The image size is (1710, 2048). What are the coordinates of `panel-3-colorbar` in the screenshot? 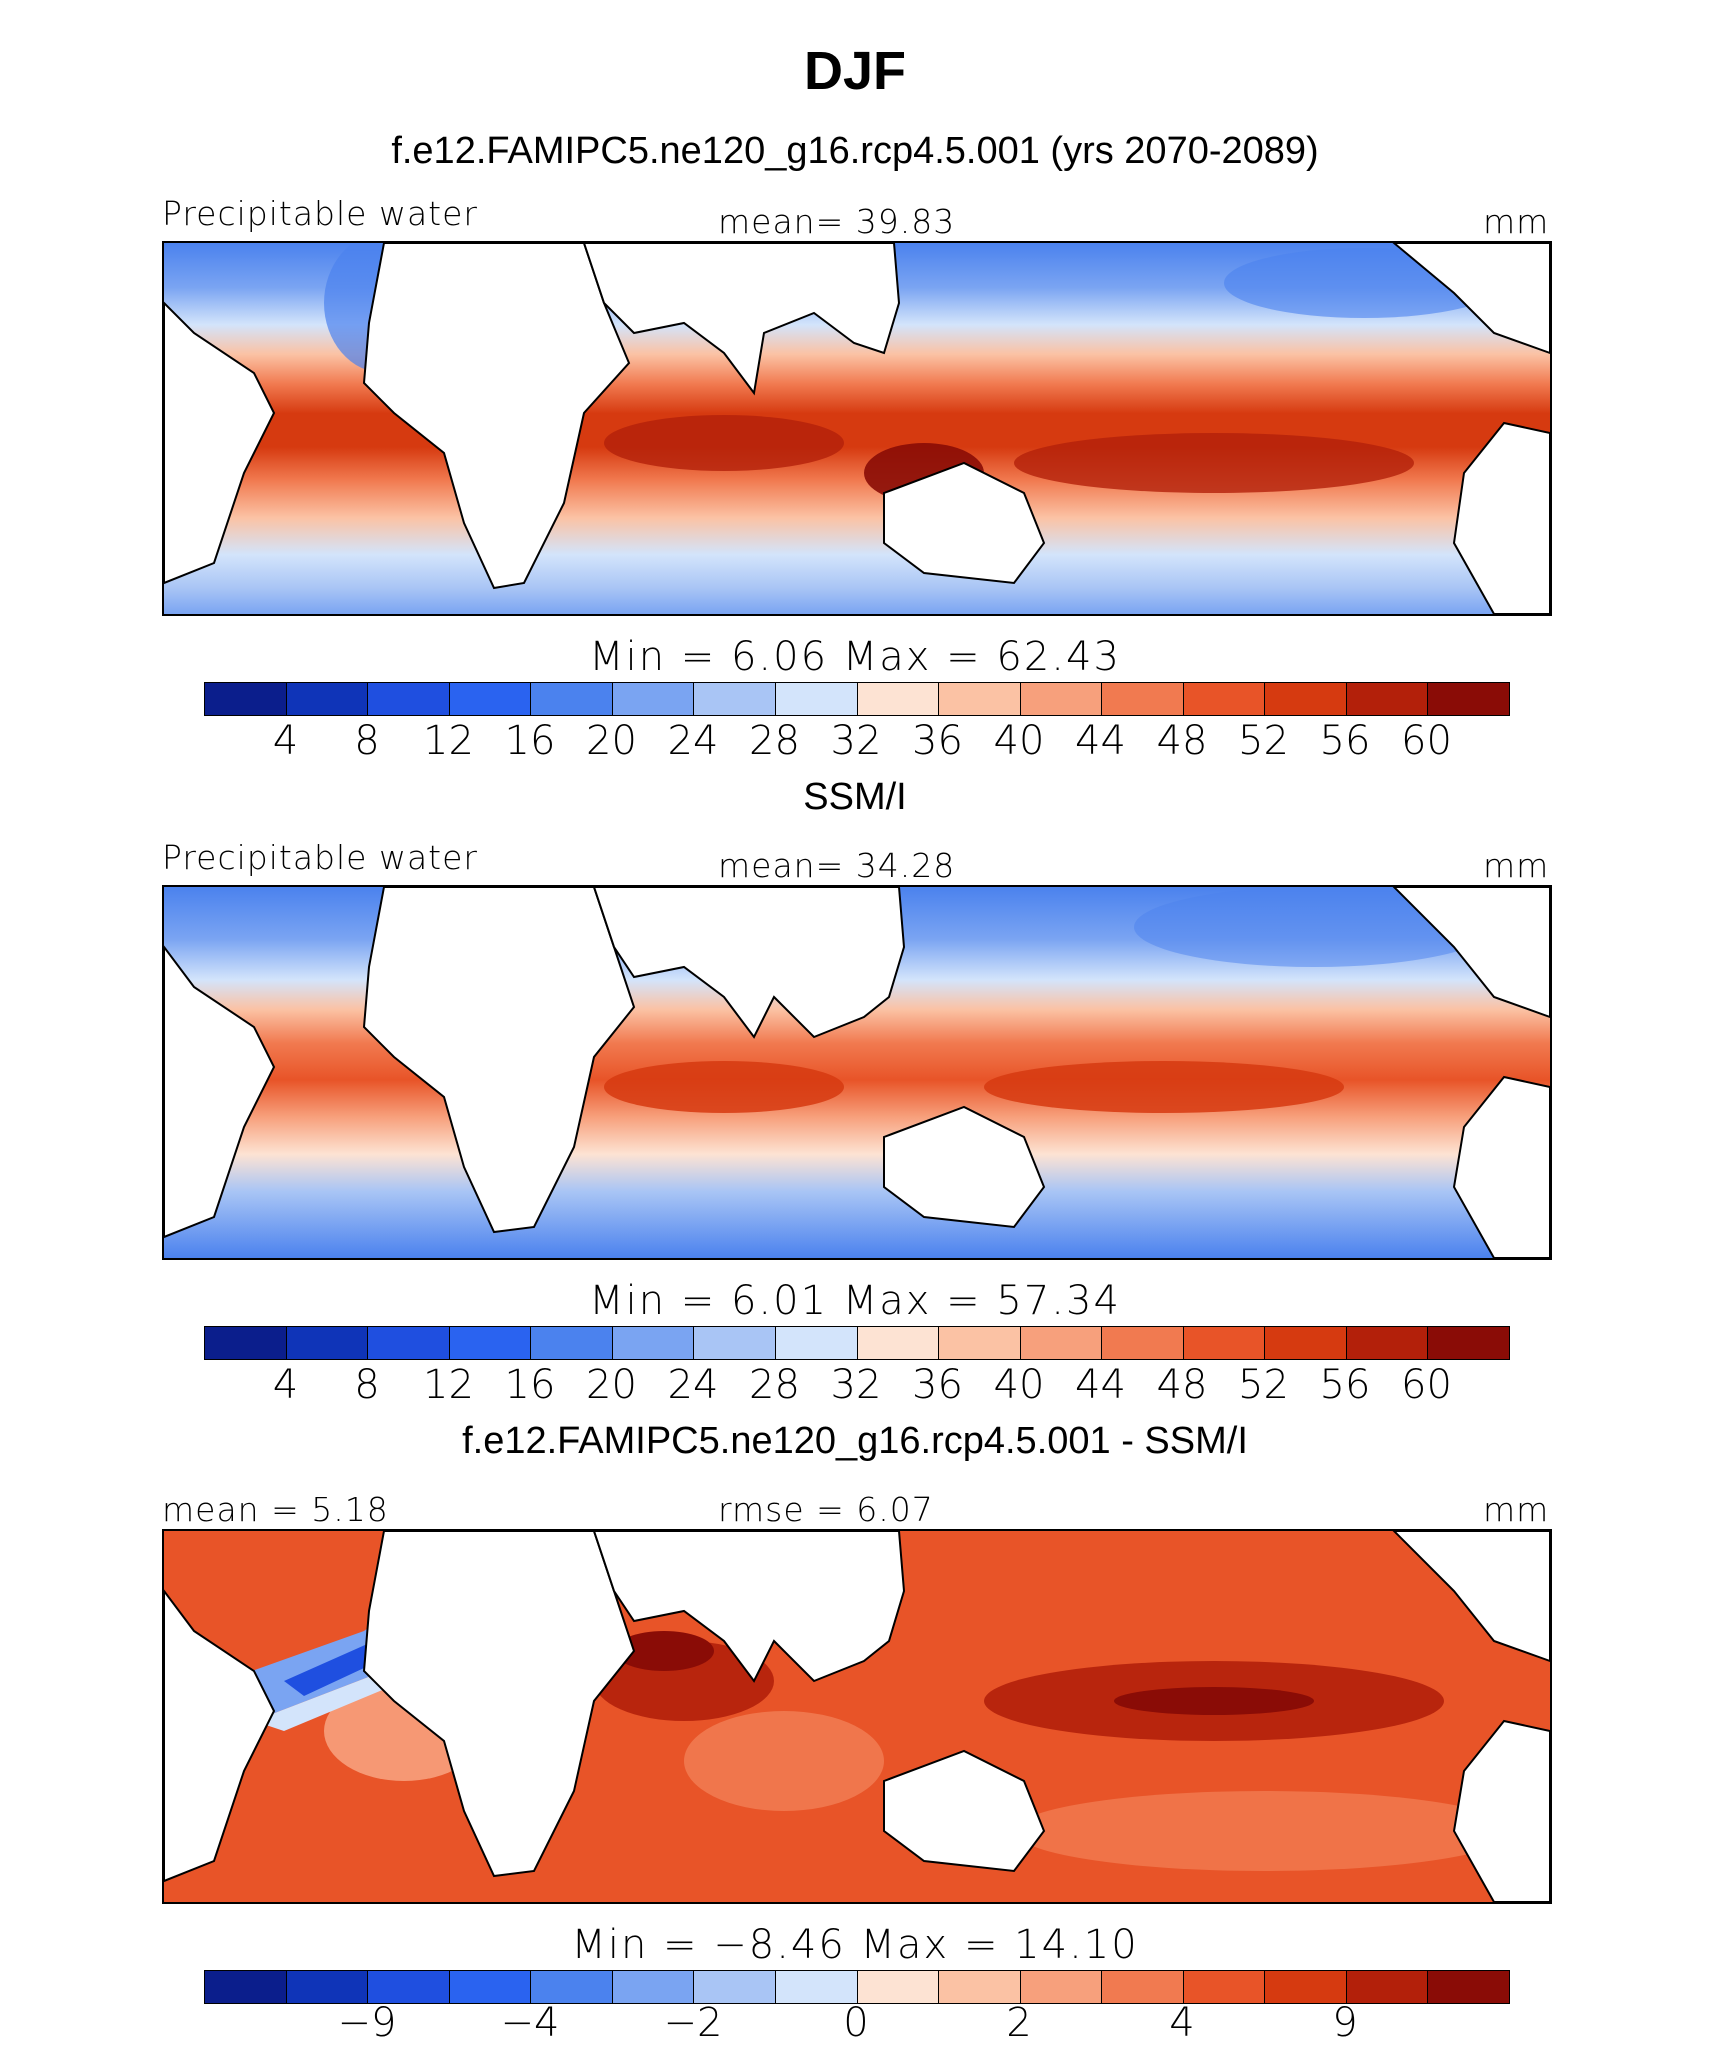 It's located at (857, 1987).